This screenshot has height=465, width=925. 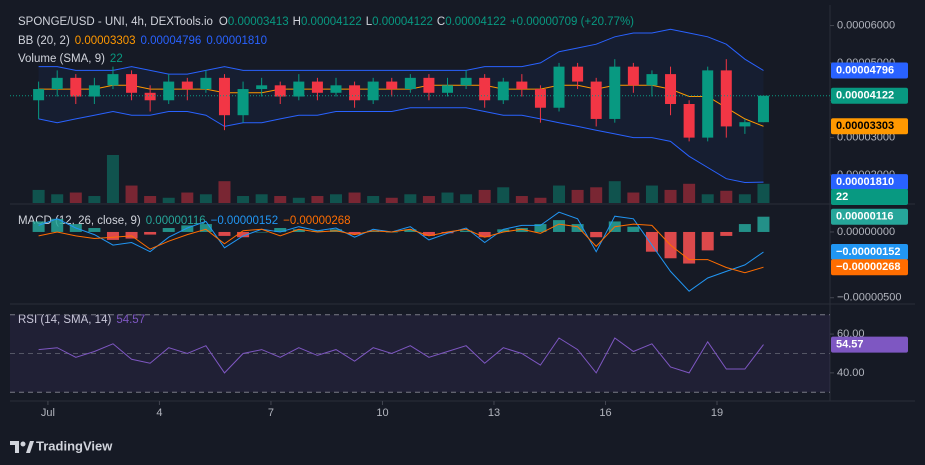 I want to click on x-tick-label: 7, so click(x=271, y=413).